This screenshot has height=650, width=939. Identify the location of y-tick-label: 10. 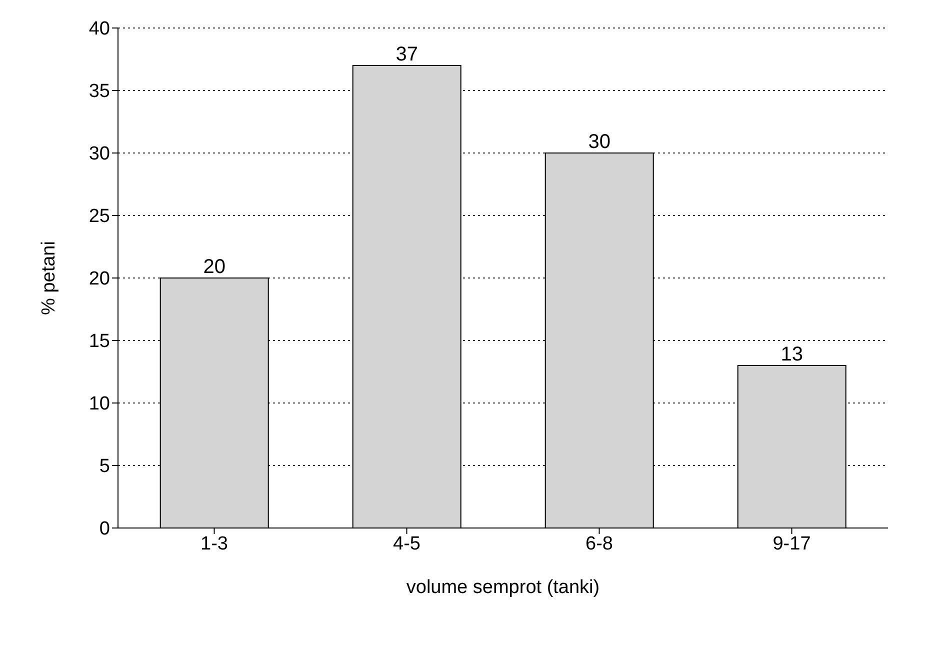
(99, 404).